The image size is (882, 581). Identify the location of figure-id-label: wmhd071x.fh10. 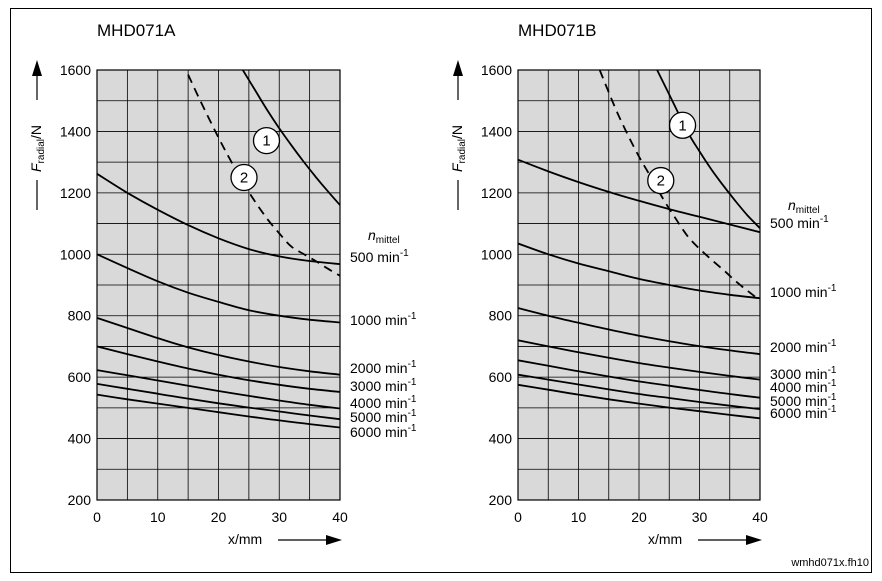
(829, 563).